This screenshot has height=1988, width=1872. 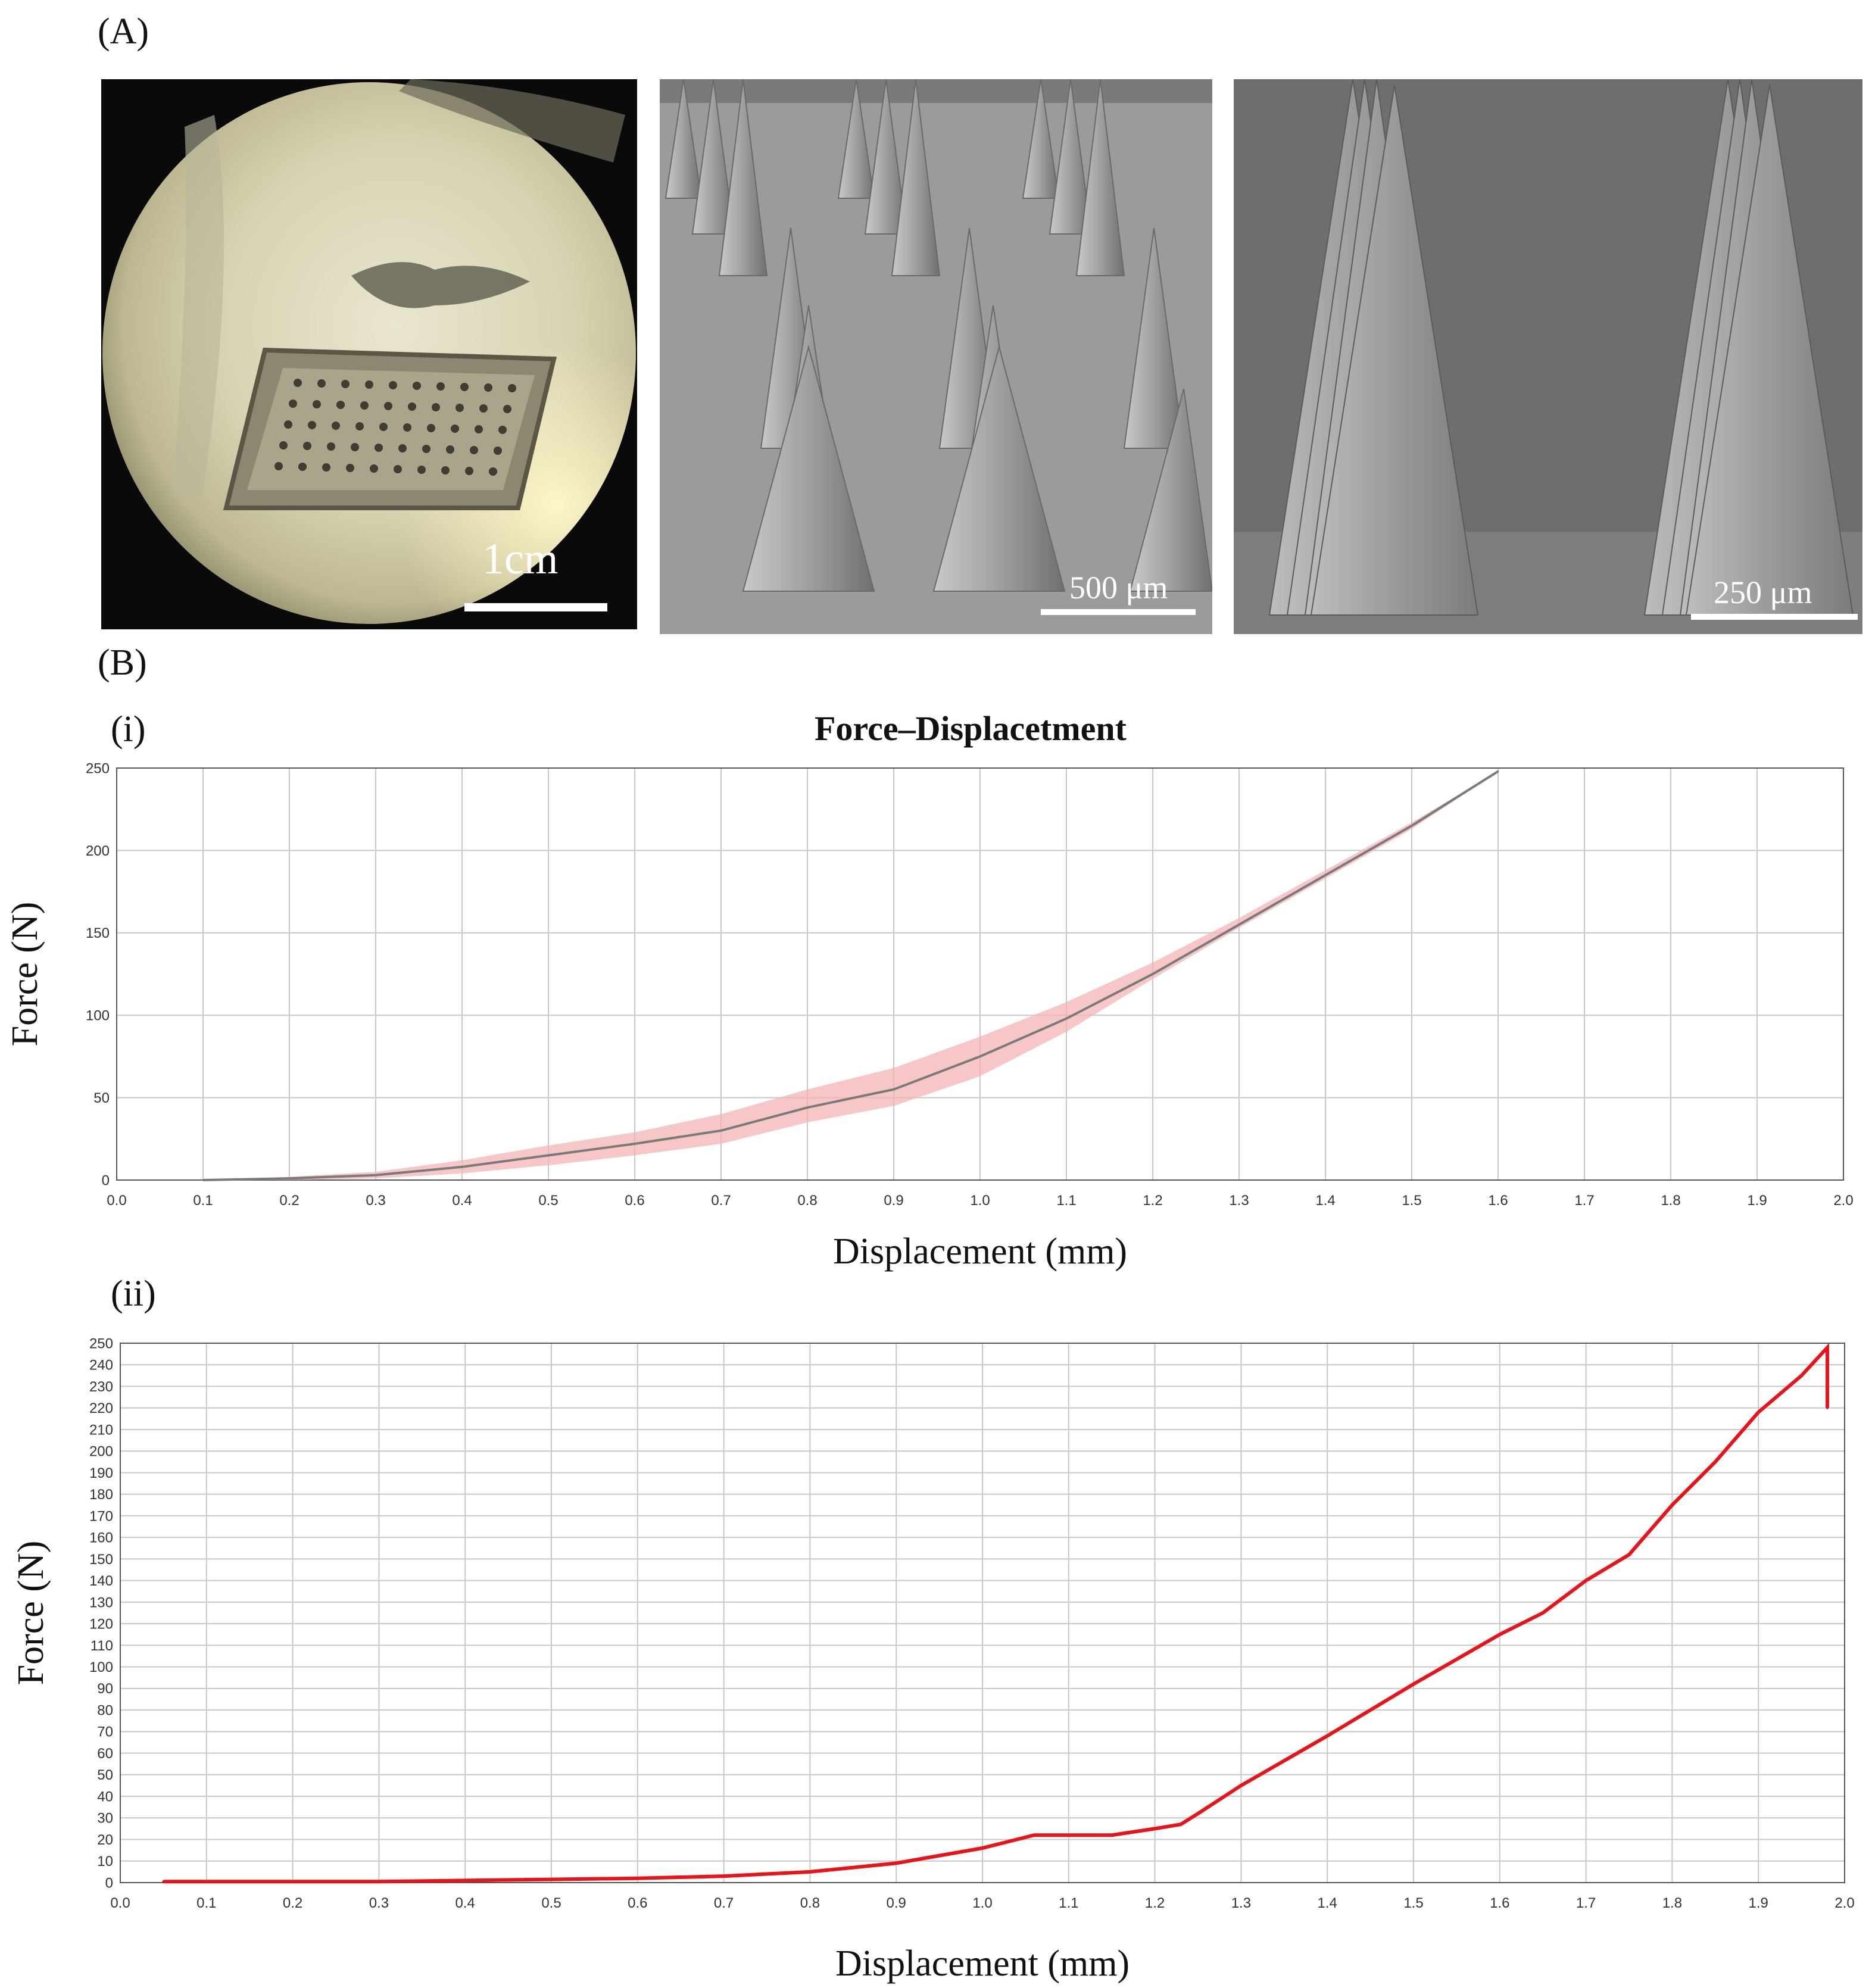 What do you see at coordinates (971, 729) in the screenshot?
I see `chart-i-title: Force–Displacetment` at bounding box center [971, 729].